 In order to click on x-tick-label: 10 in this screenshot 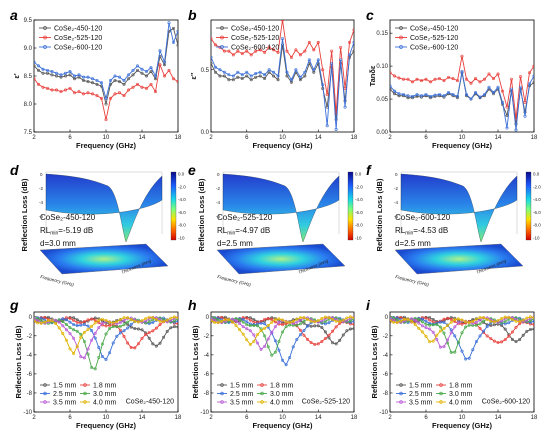, I will do `click(462, 418)`.